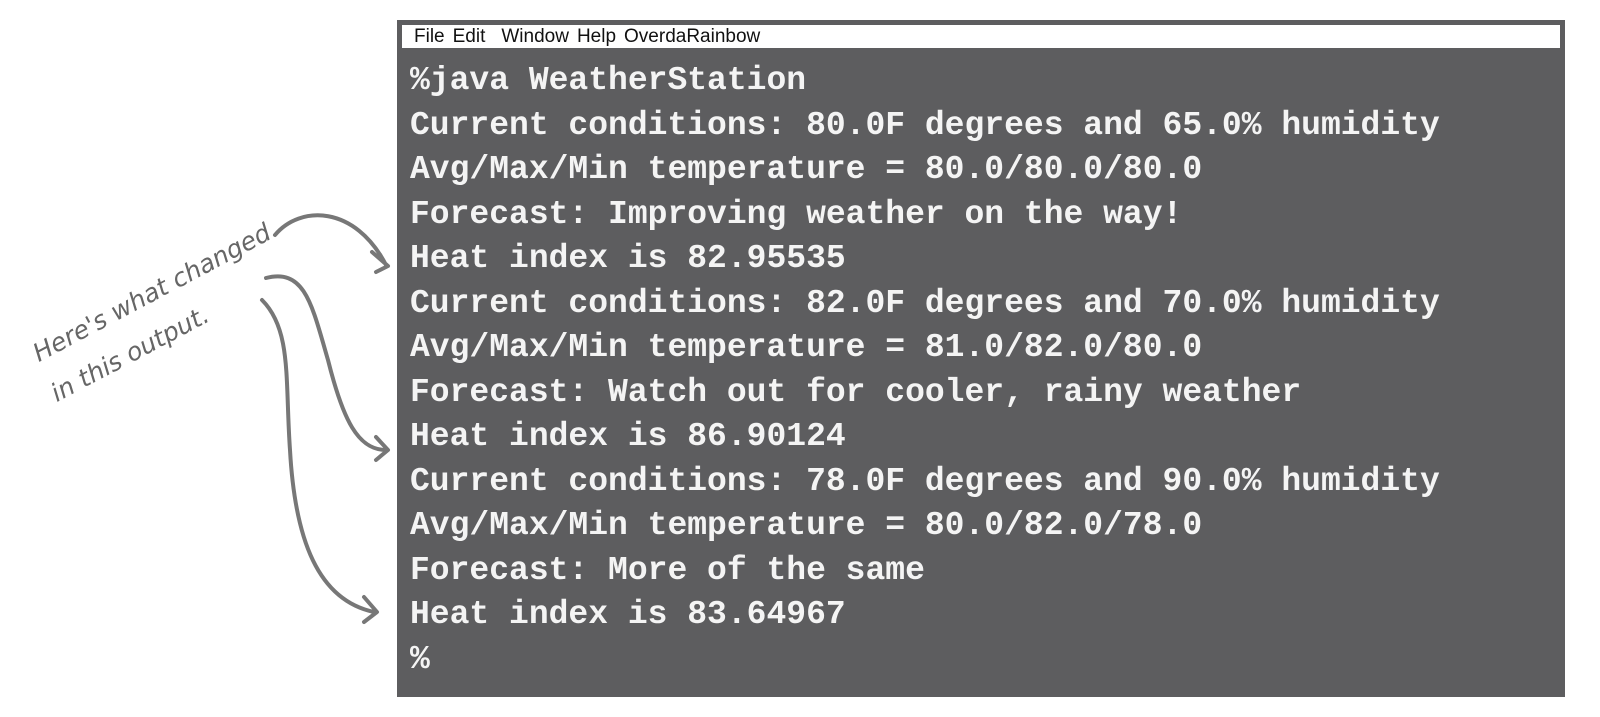 The image size is (1600, 717). What do you see at coordinates (596, 36) in the screenshot?
I see `menu-item: Help` at bounding box center [596, 36].